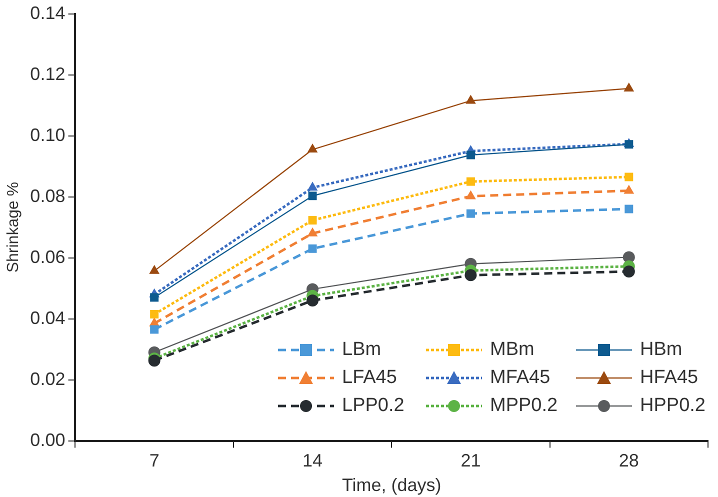 The width and height of the screenshot is (718, 497). Describe the element at coordinates (48, 318) in the screenshot. I see `y-tick-label: 0.04` at that location.